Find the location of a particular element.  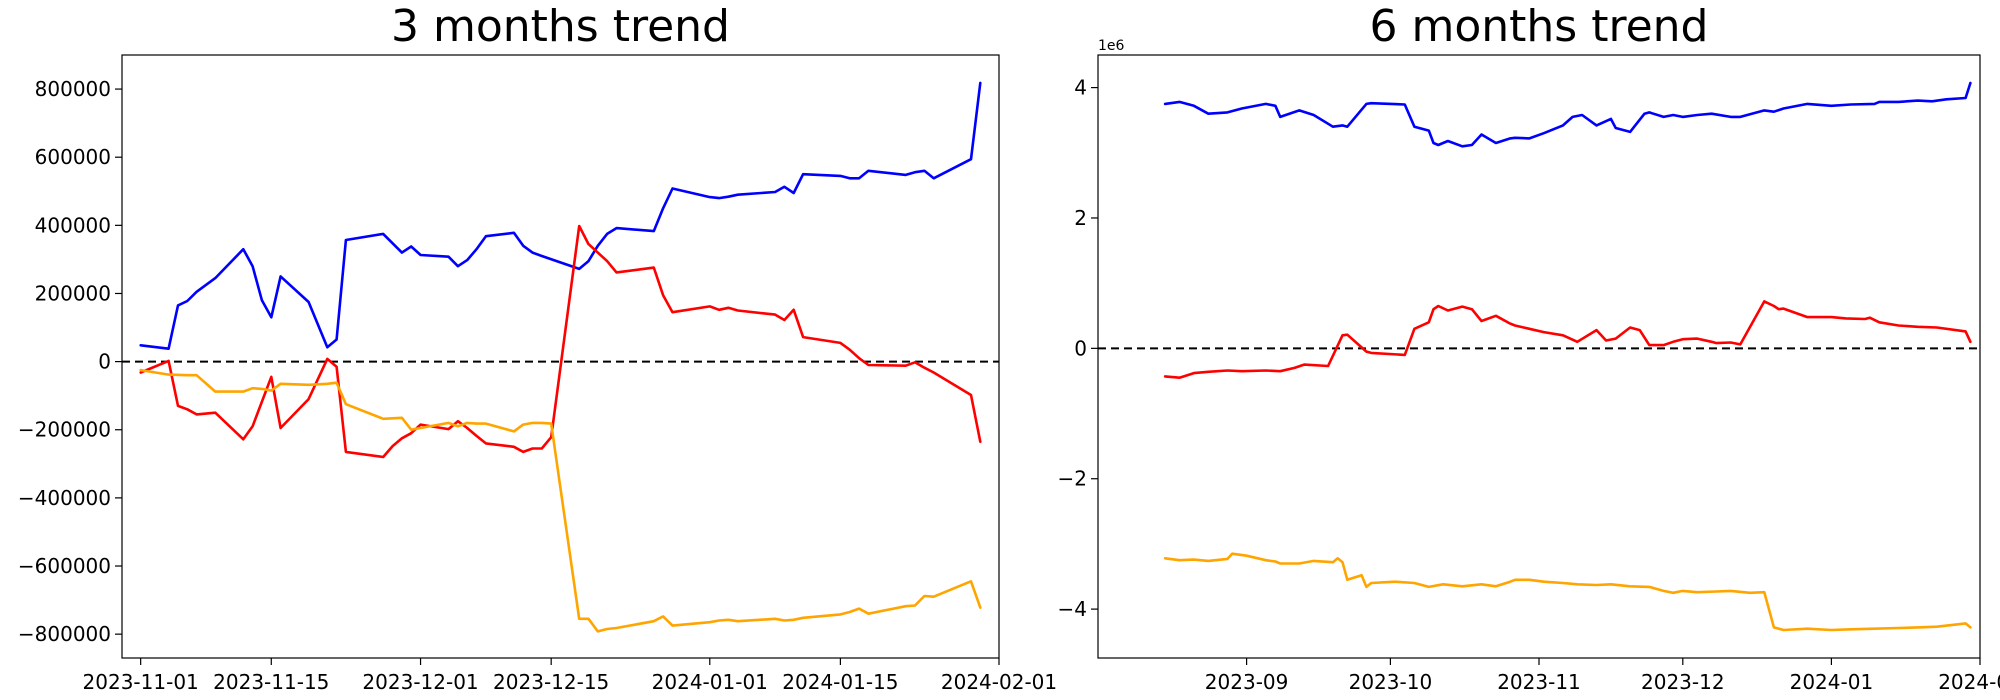

x-tick-label: 2023-12-01 is located at coordinates (420, 682).